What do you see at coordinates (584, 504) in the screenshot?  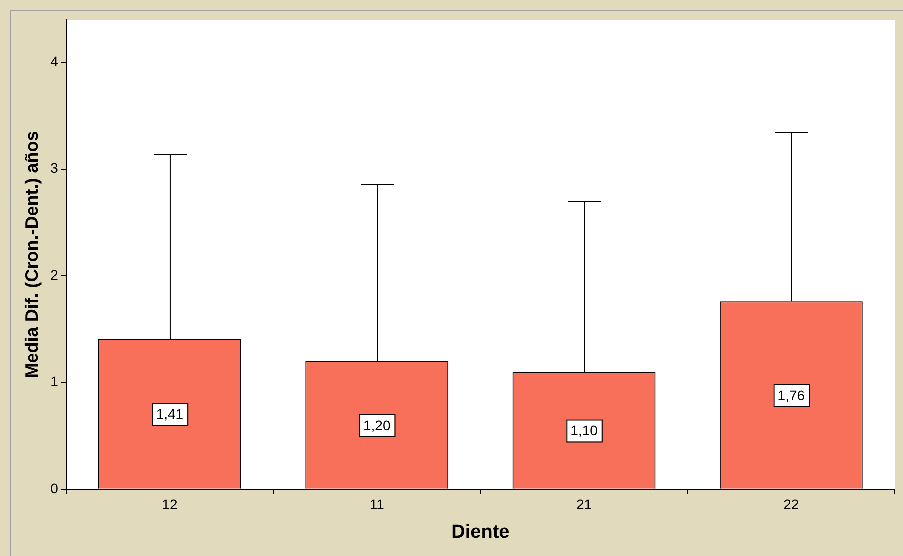 I see `x-tick-label: 21` at bounding box center [584, 504].